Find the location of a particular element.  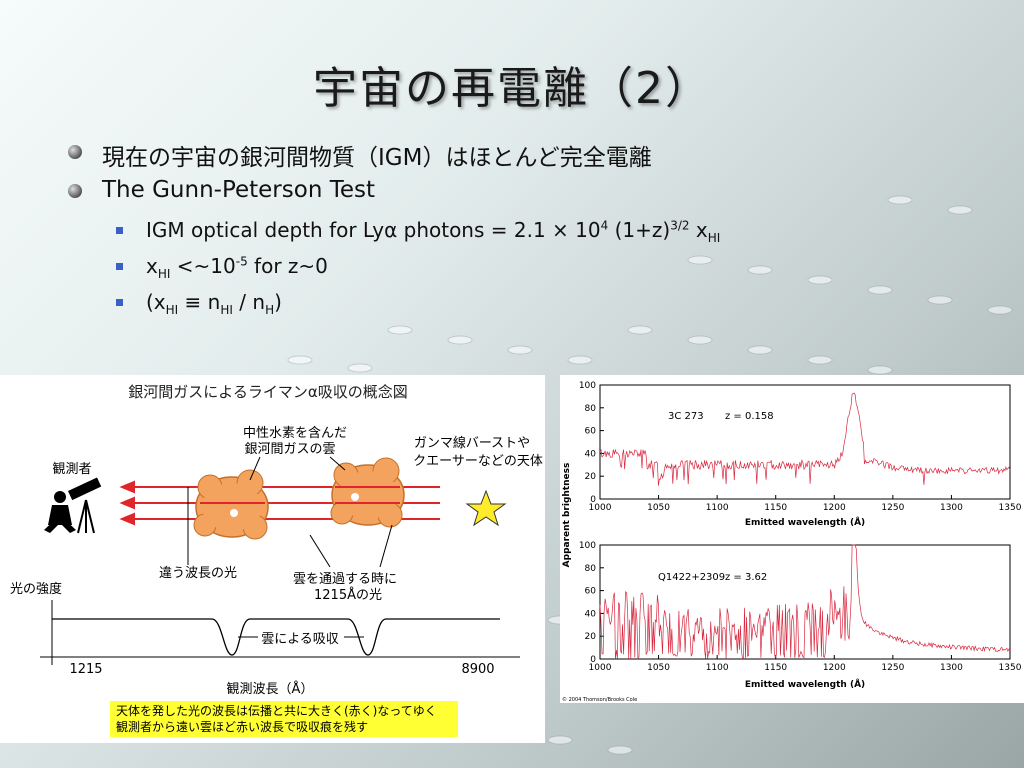

intensity-curve is located at coordinates (276, 637).